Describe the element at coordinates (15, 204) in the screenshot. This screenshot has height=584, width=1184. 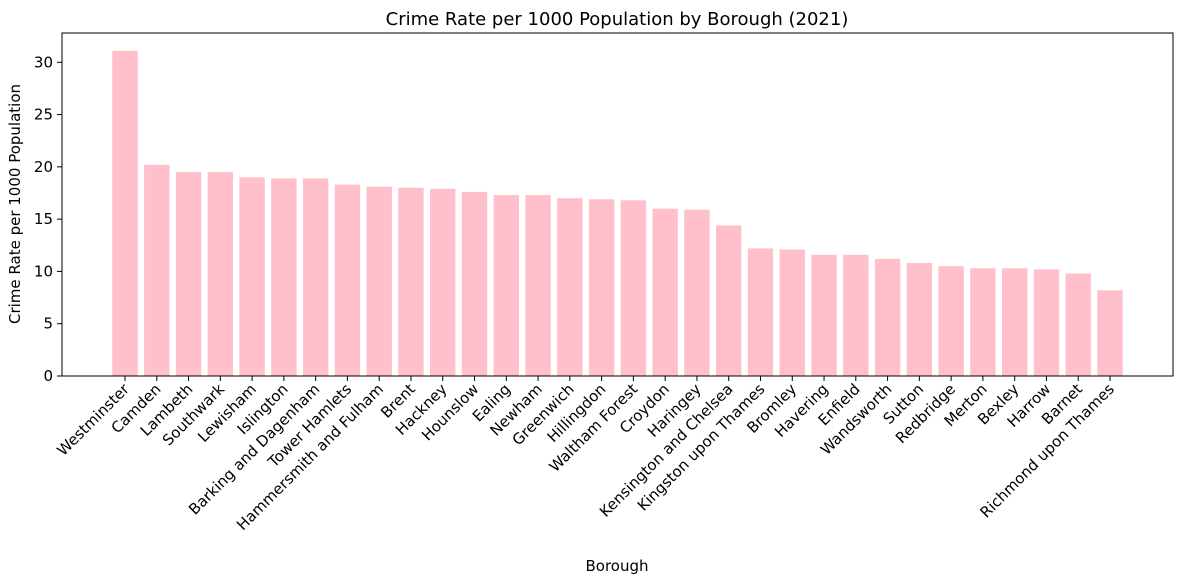
I see `y-axis-title: Crime Rate per 1000 Population` at that location.